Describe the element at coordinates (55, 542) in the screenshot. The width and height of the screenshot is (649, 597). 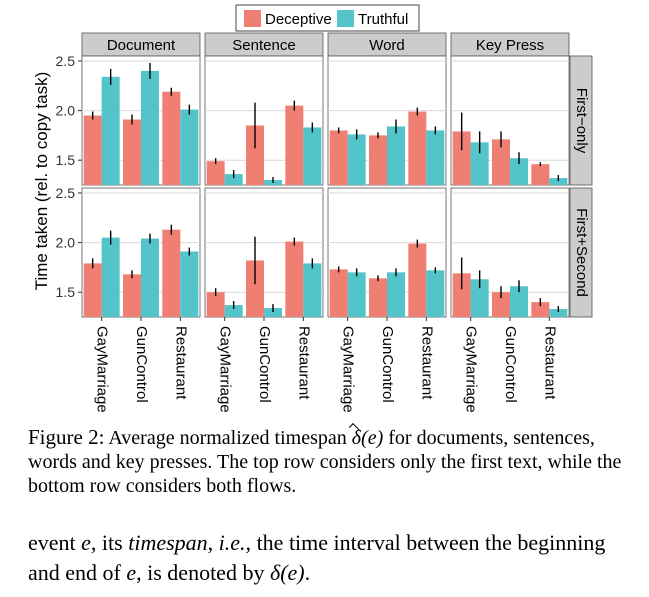
I see `body-text-part: event` at that location.